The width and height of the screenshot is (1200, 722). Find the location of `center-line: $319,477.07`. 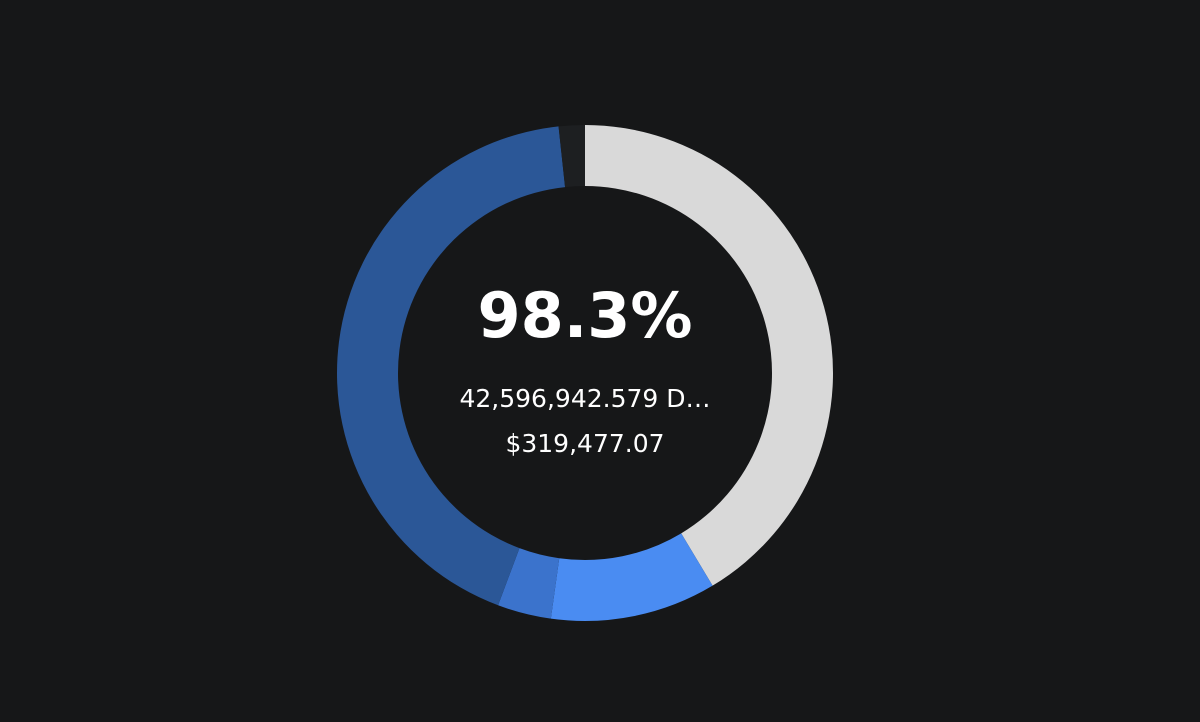

center-line: $319,477.07 is located at coordinates (584, 443).